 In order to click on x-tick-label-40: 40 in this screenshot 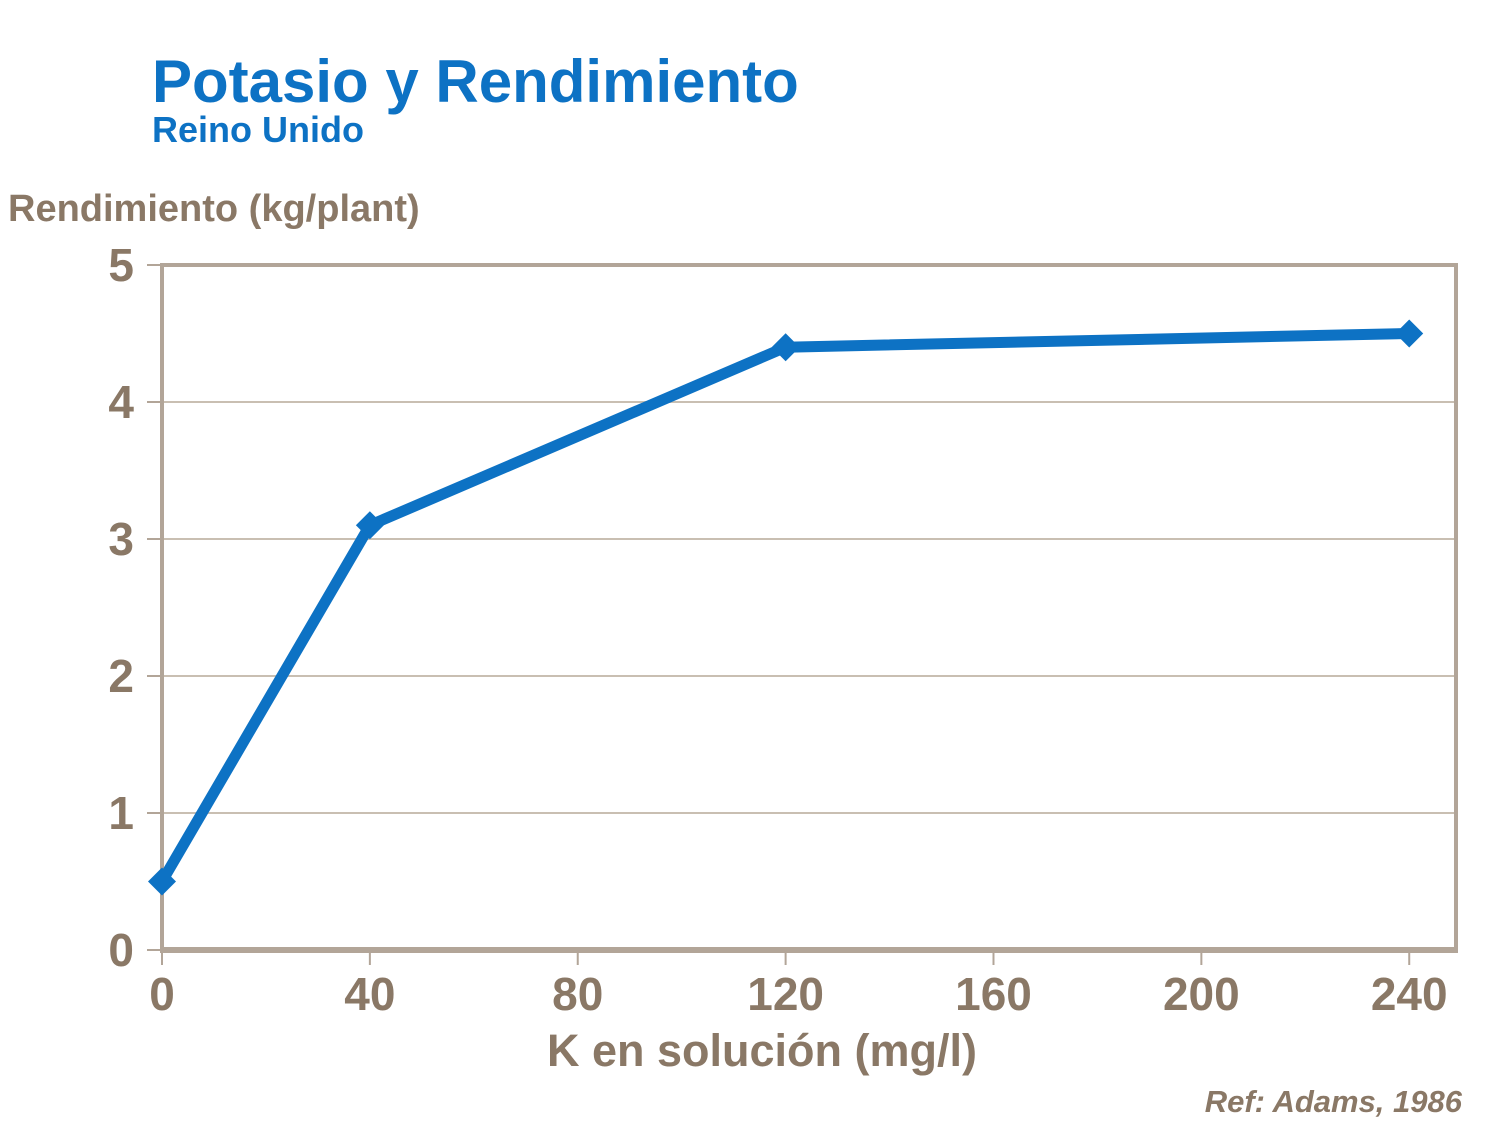, I will do `click(369, 994)`.